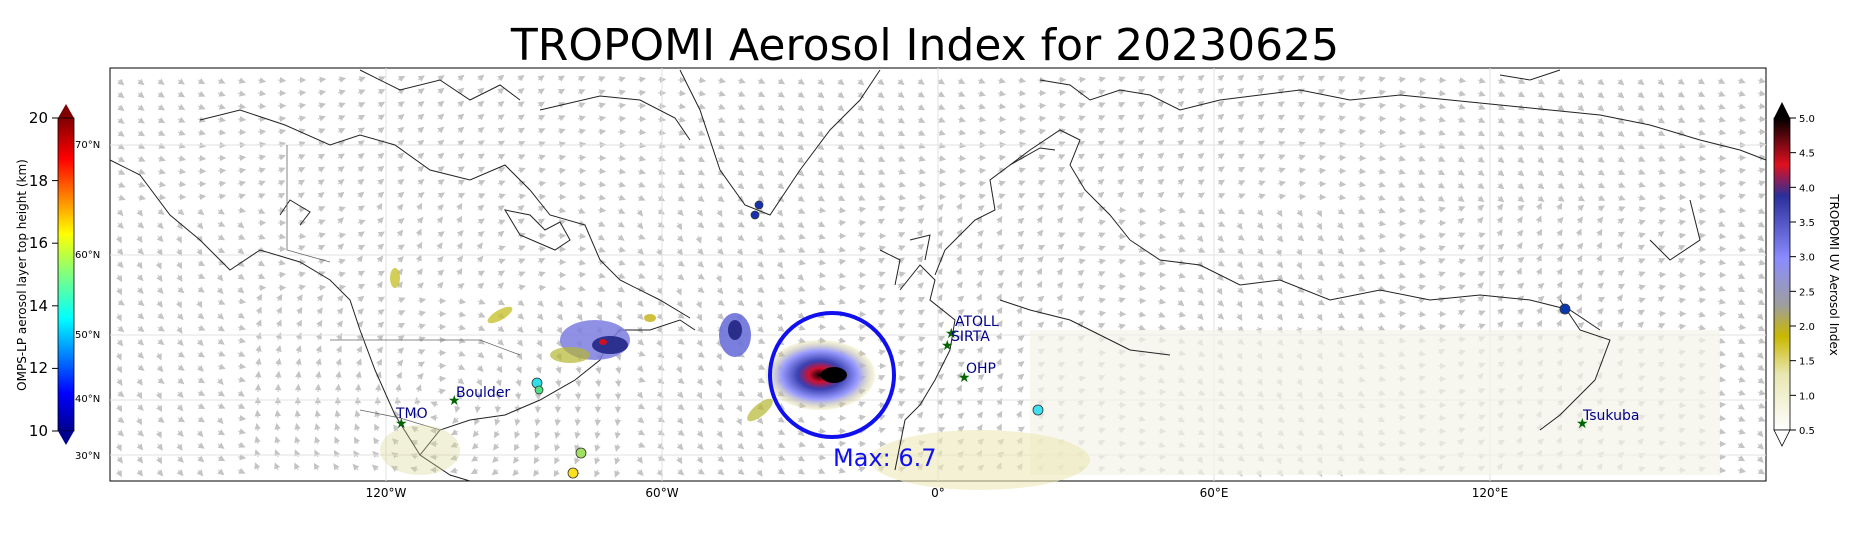 Image resolution: width=1850 pixels, height=550 pixels. I want to click on lon-tick: 0°, so click(938, 493).